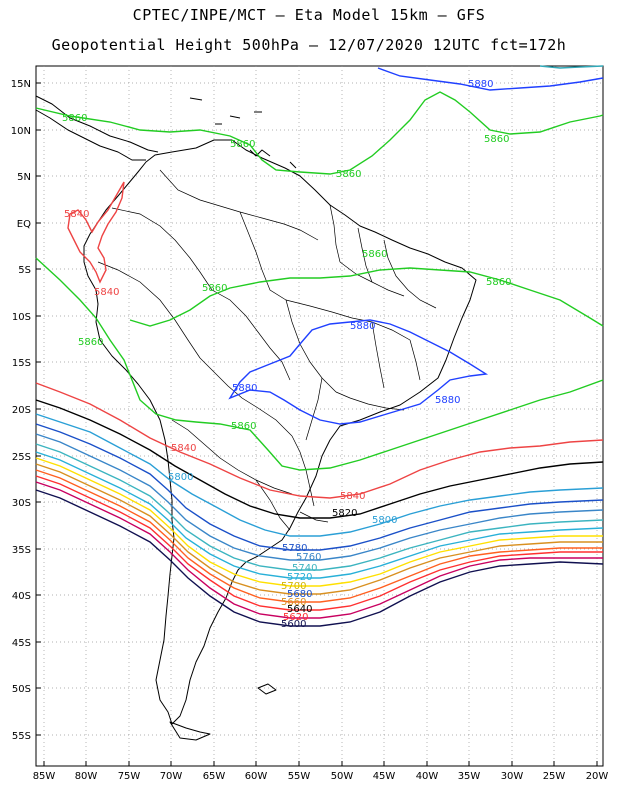  What do you see at coordinates (97, 128) in the screenshot?
I see `central-america-coastline` at bounding box center [97, 128].